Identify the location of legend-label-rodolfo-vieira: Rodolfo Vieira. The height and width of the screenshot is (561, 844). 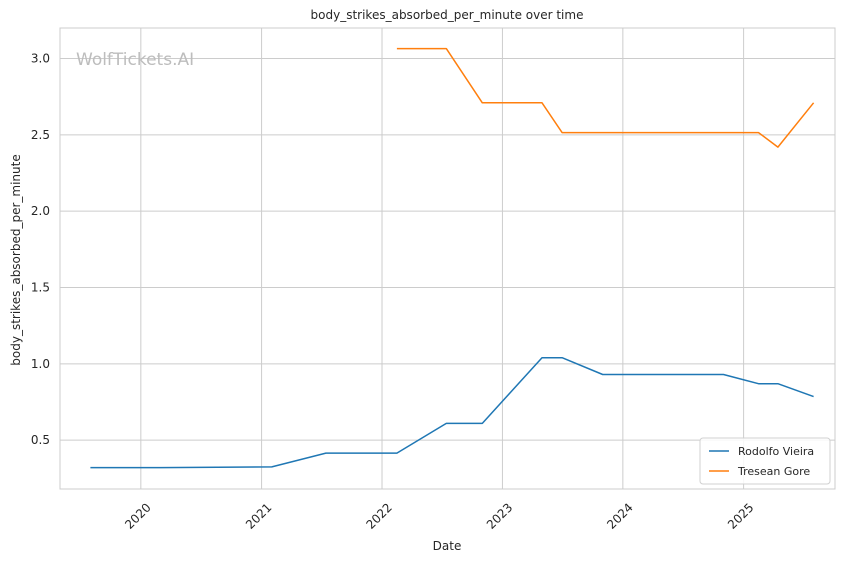
(776, 451).